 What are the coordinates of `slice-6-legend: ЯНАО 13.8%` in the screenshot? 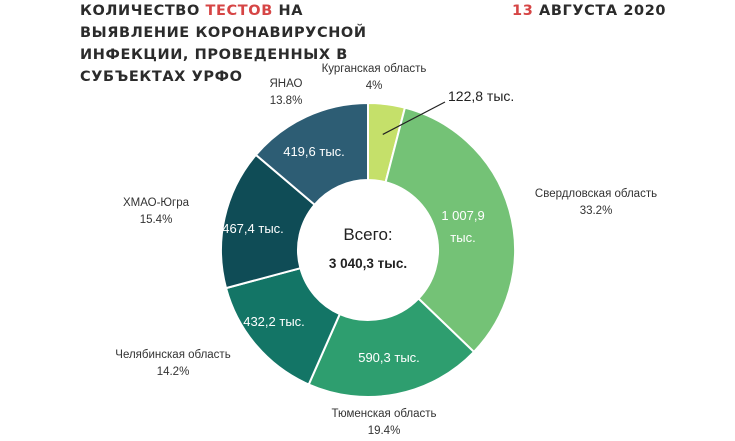 It's located at (286, 92).